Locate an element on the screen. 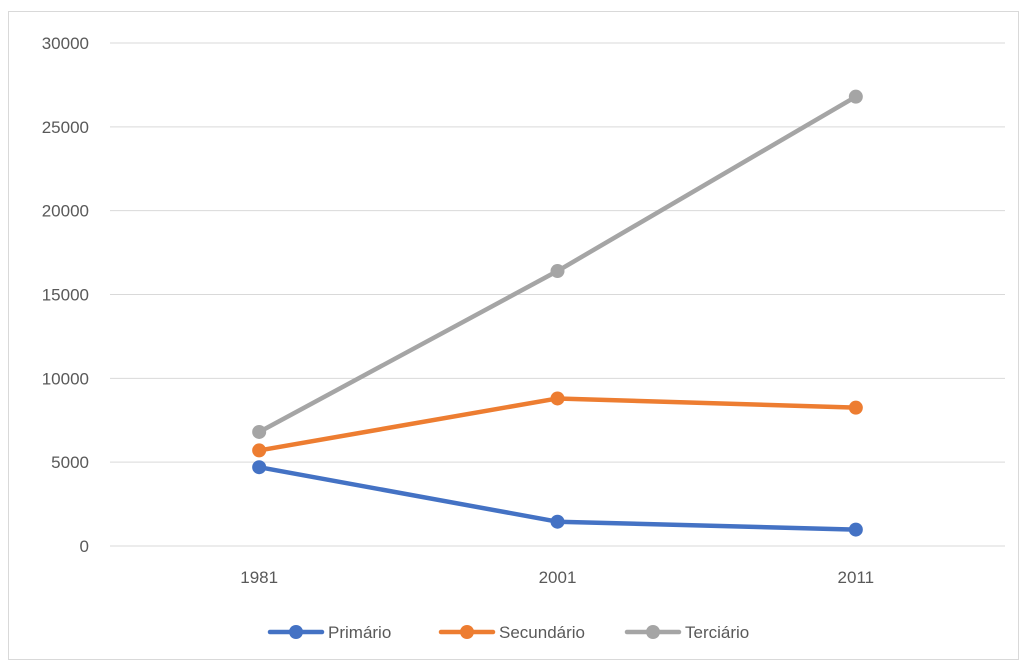  x-tick-label: 2011 is located at coordinates (856, 577).